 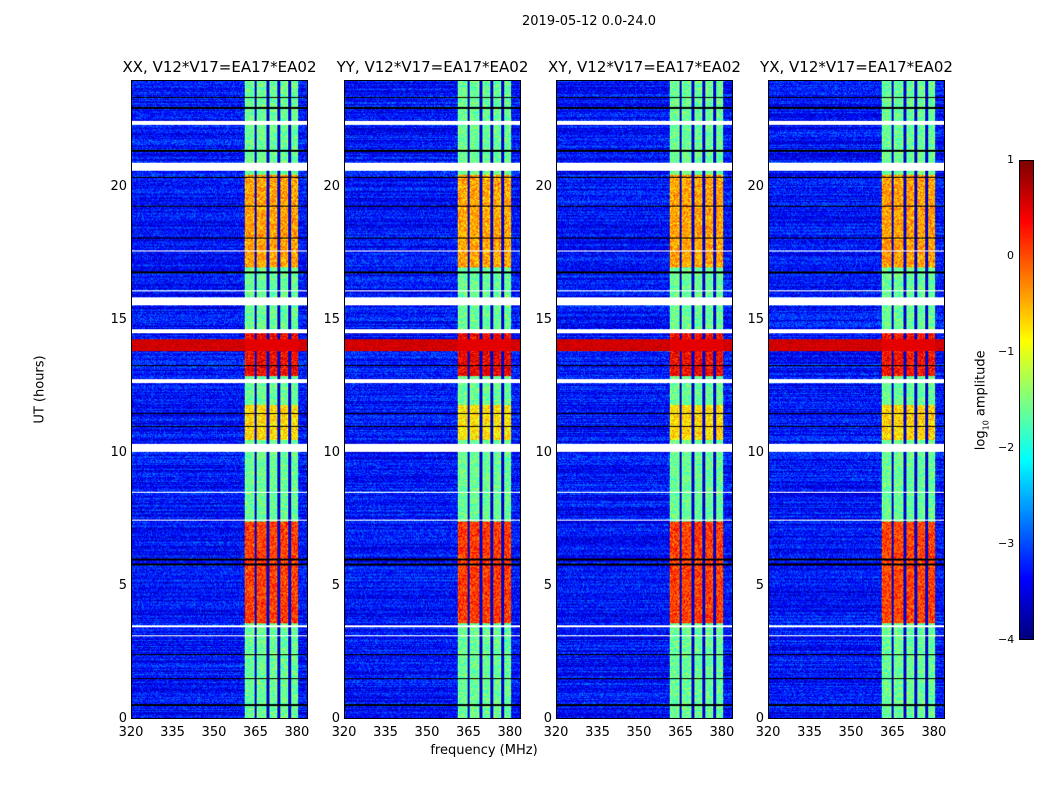 I want to click on x-axis-label: frequency (MHz), so click(x=484, y=750).